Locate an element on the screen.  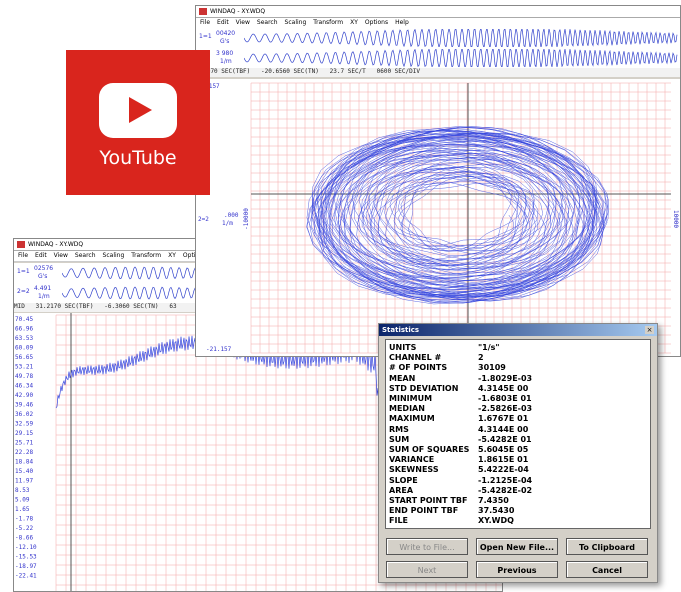
stat-name: END POINT TBF is located at coordinates (424, 511).